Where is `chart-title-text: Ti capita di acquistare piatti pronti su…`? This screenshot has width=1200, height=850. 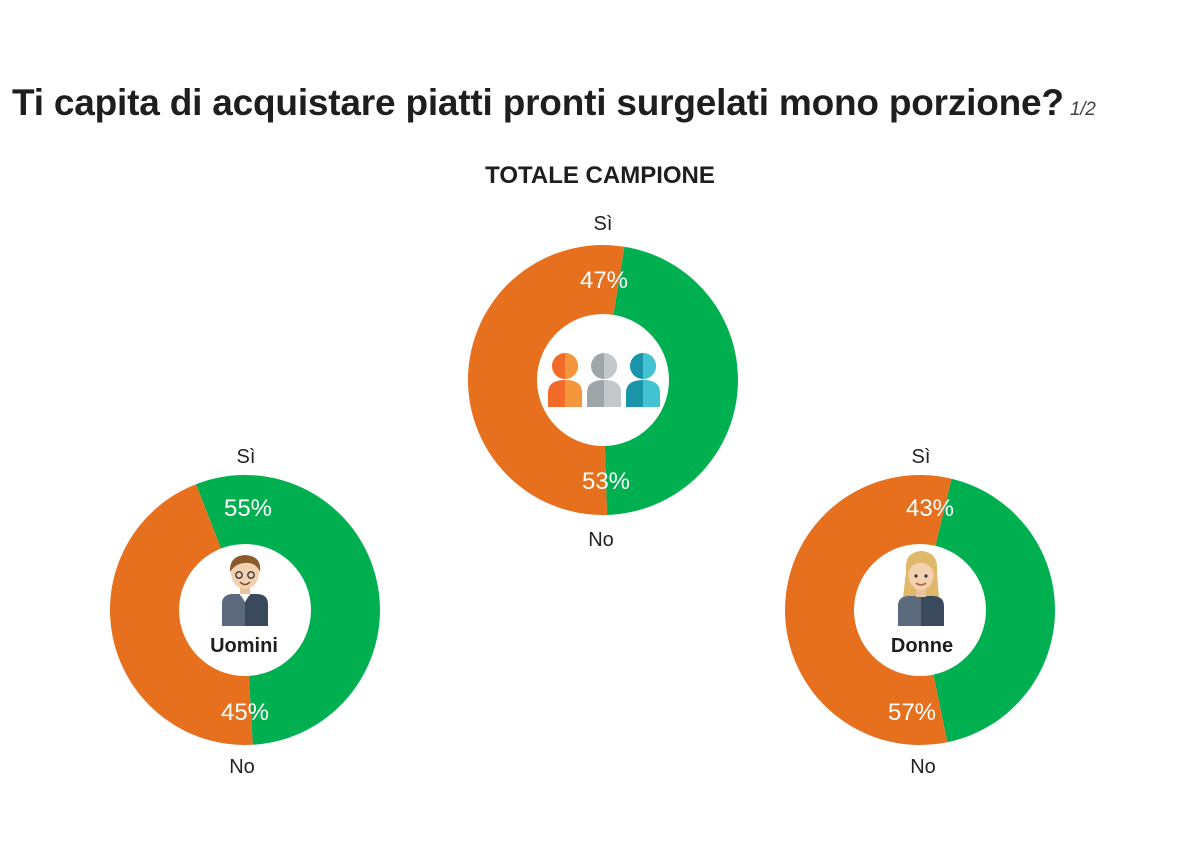
chart-title-text: Ti capita di acquistare piatti pronti su… is located at coordinates (538, 102).